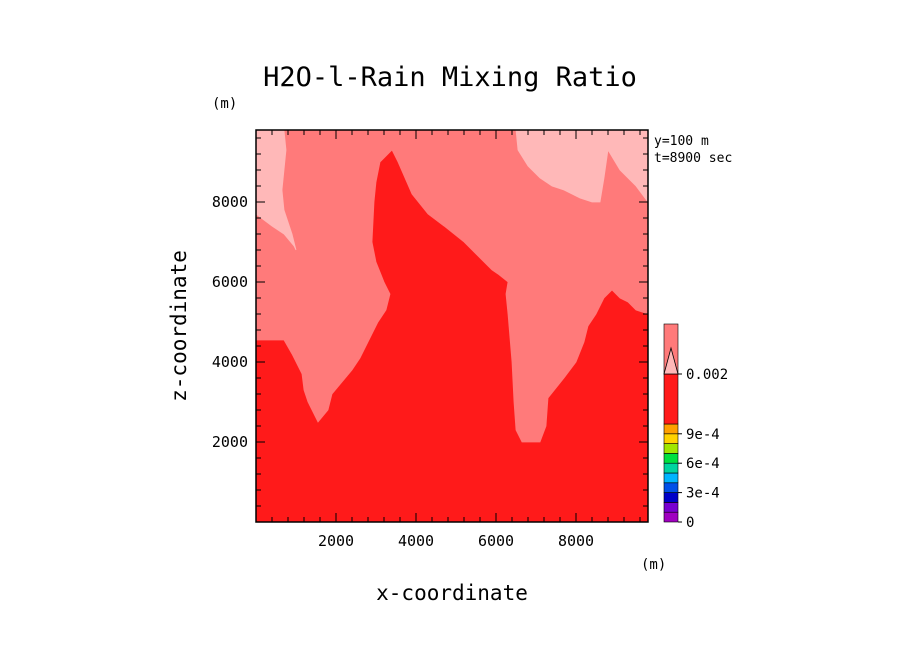 The image size is (904, 654). I want to click on colorbar-tick-label: 9e-4, so click(703, 435).